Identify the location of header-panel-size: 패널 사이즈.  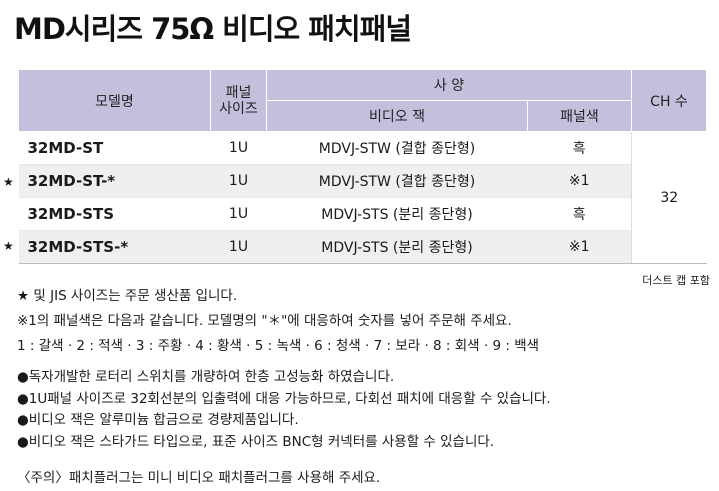
(238, 100).